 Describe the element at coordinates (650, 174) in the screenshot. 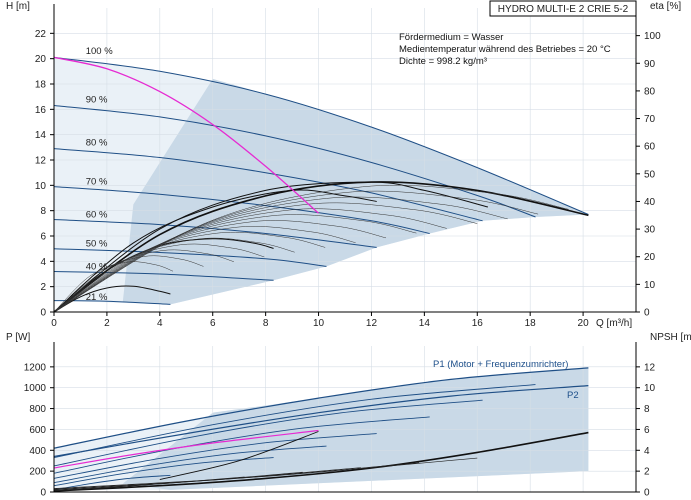

I see `eta-tick-label: 50` at that location.